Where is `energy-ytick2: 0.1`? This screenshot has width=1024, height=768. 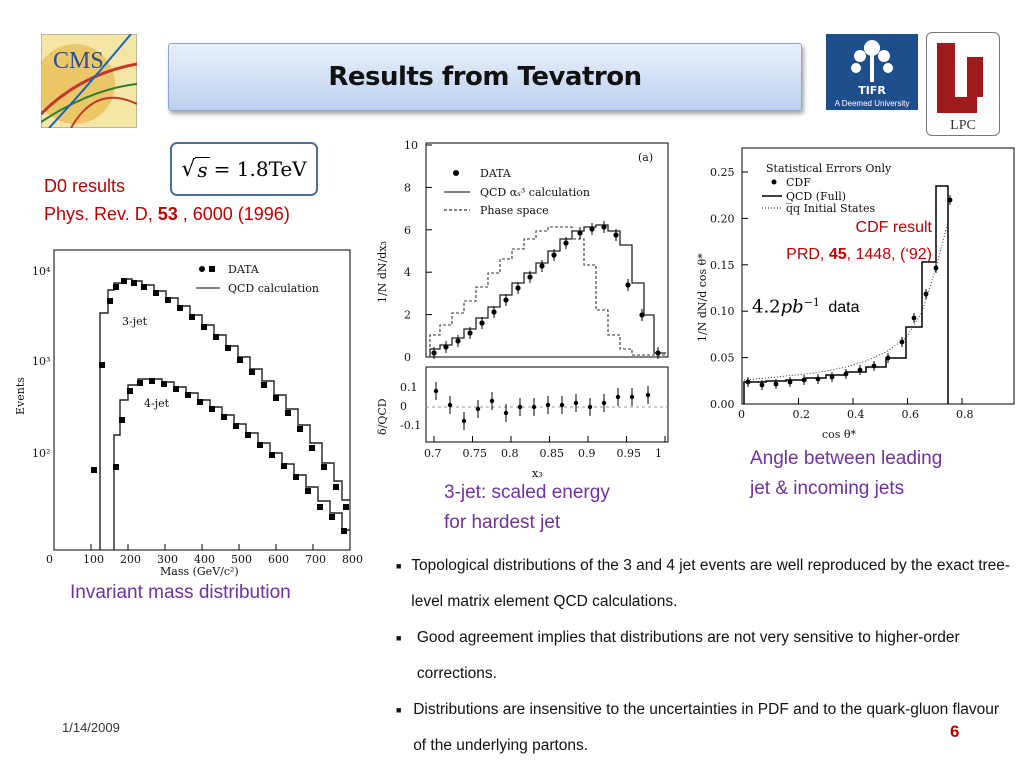 energy-ytick2: 0.1 is located at coordinates (409, 387).